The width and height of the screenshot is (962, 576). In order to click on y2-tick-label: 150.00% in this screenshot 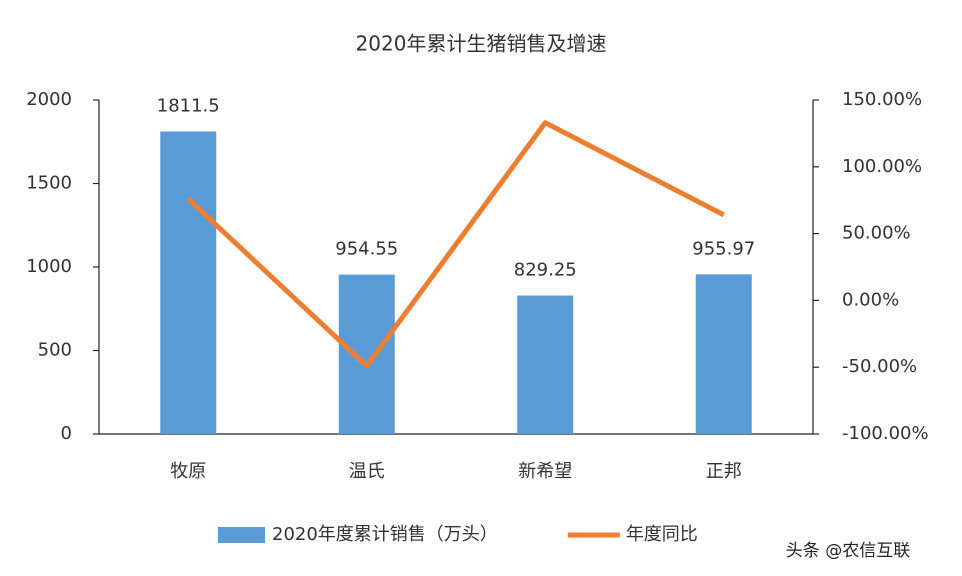, I will do `click(882, 99)`.